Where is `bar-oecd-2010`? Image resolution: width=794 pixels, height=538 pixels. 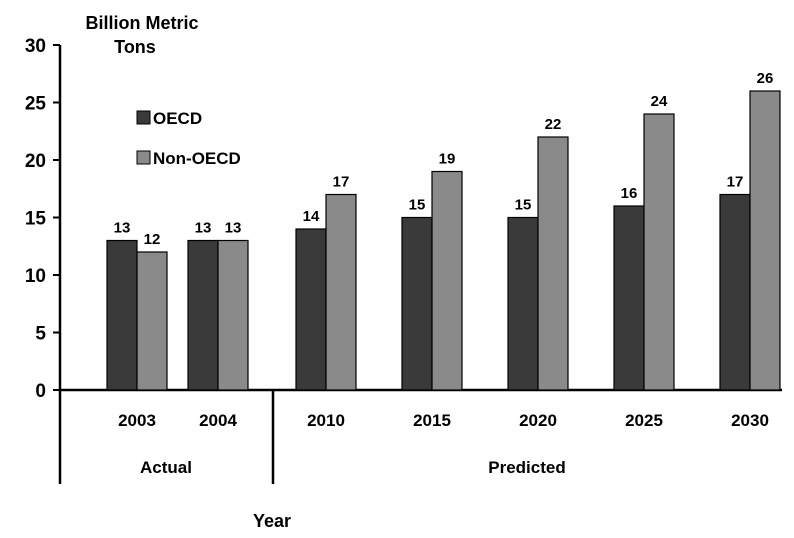
bar-oecd-2010 is located at coordinates (311, 309).